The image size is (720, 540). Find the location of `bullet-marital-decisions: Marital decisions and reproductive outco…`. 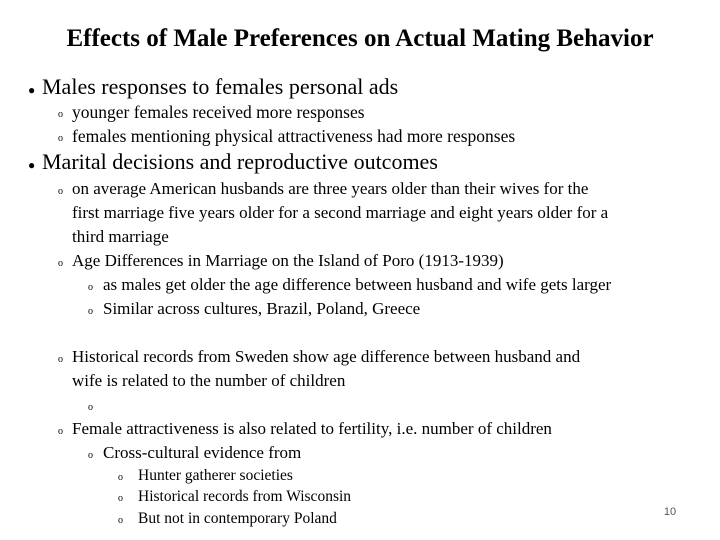

bullet-marital-decisions: Marital decisions and reproductive outco… is located at coordinates (240, 161).